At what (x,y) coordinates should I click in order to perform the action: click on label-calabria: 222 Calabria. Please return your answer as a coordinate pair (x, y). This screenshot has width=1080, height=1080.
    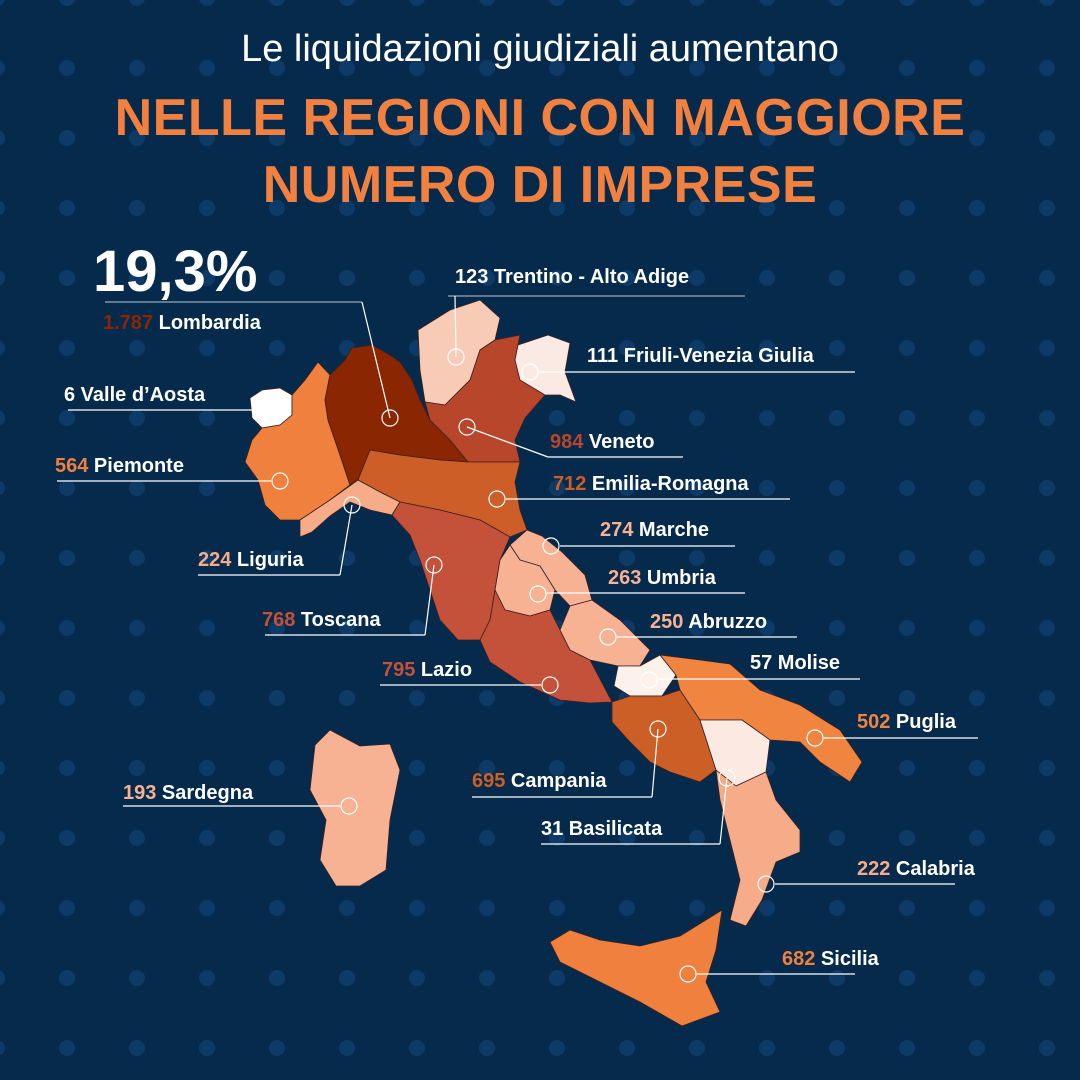
    Looking at the image, I should click on (916, 869).